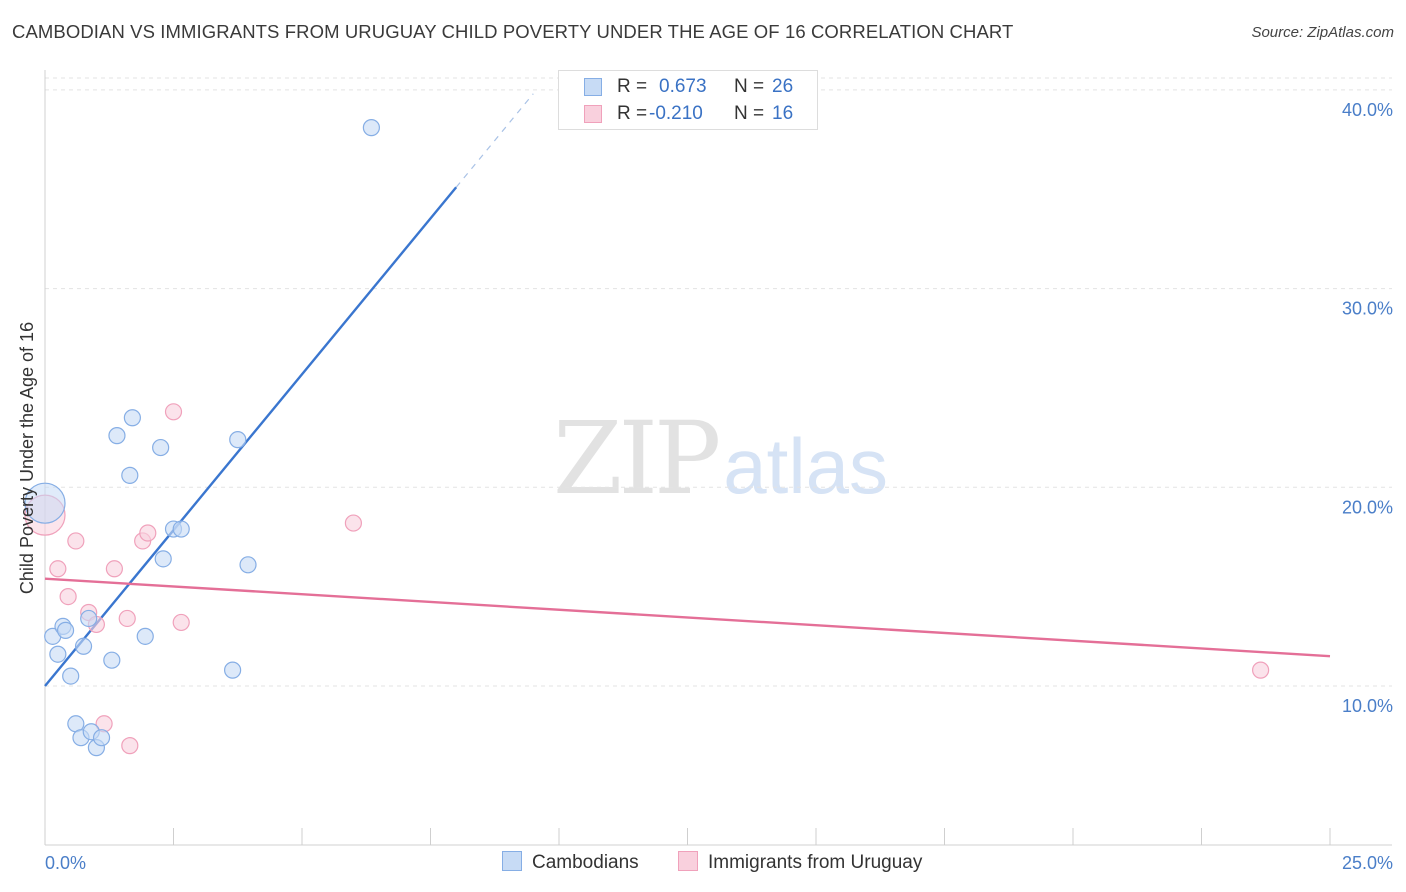 This screenshot has width=1406, height=892. What do you see at coordinates (65, 863) in the screenshot?
I see `x-tick-label: 0.0%` at bounding box center [65, 863].